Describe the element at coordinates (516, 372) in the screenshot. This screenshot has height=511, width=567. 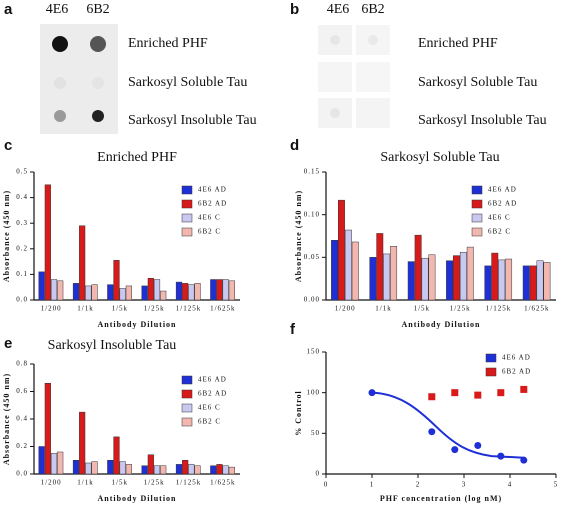
I see `legend-label: 6B2 AD` at that location.